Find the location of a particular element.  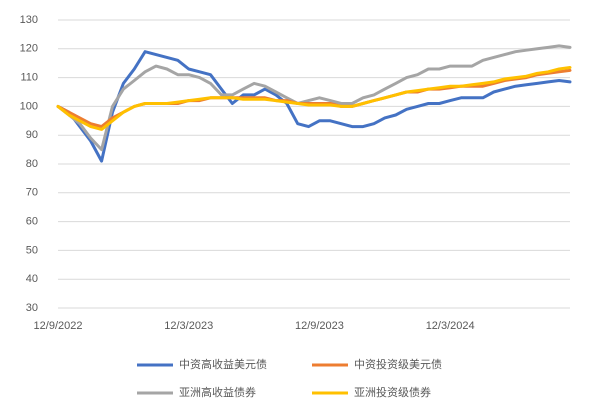

y-tick-label: 30 is located at coordinates (32, 308).